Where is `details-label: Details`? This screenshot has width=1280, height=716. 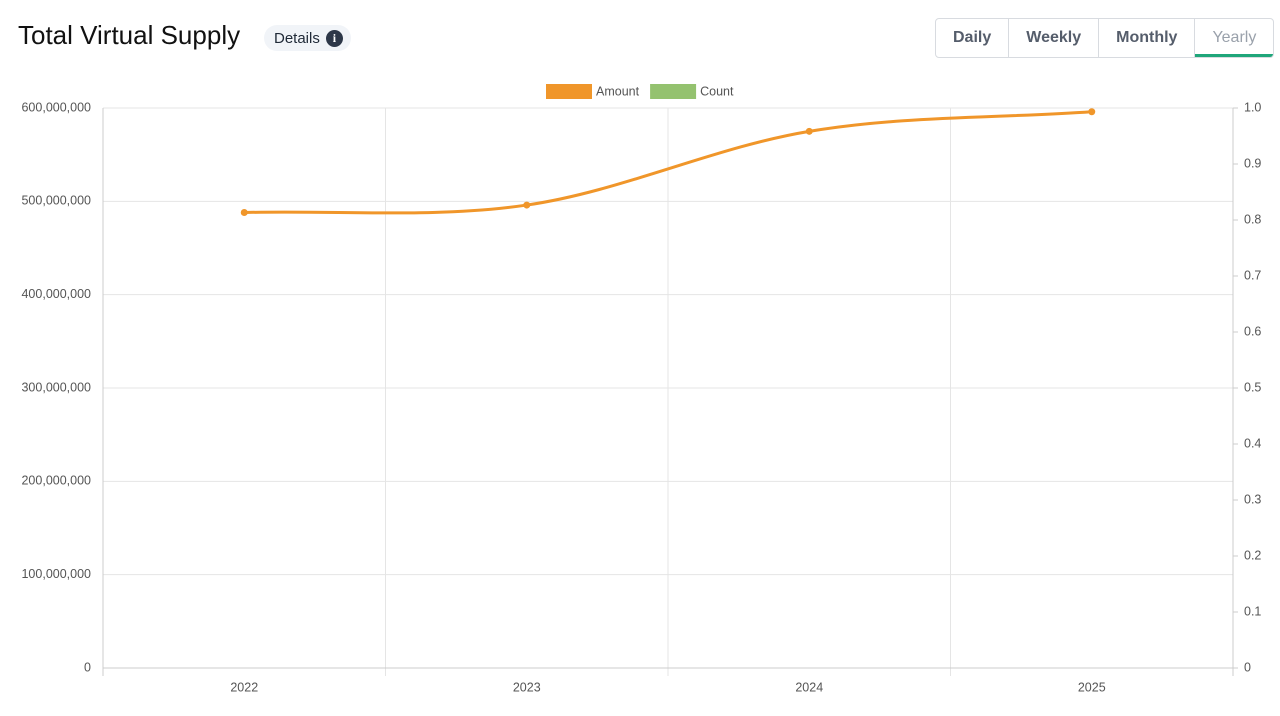
details-label: Details is located at coordinates (297, 38).